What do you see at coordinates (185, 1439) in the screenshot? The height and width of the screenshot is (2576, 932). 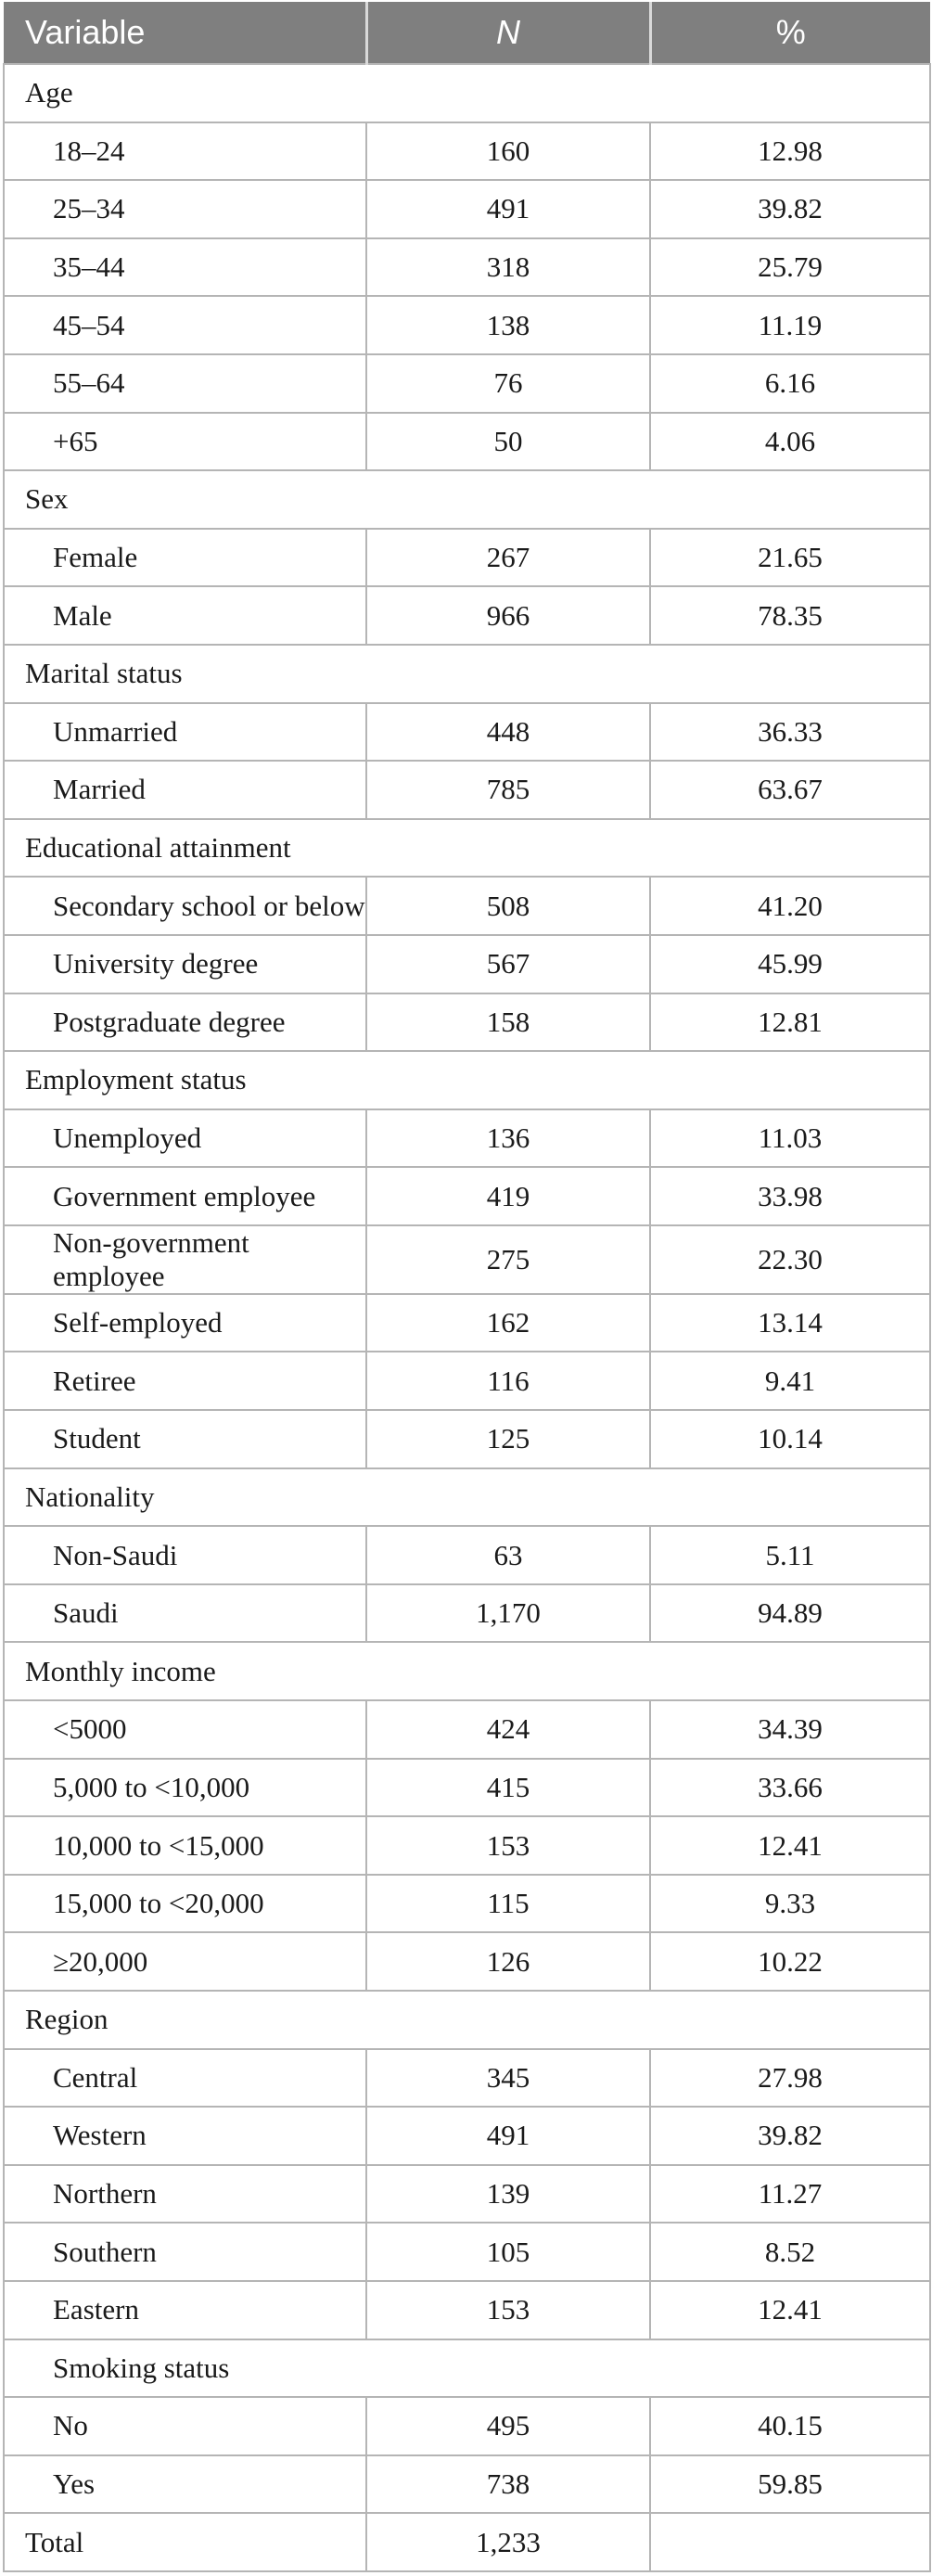 I see `variable-cell: Student` at bounding box center [185, 1439].